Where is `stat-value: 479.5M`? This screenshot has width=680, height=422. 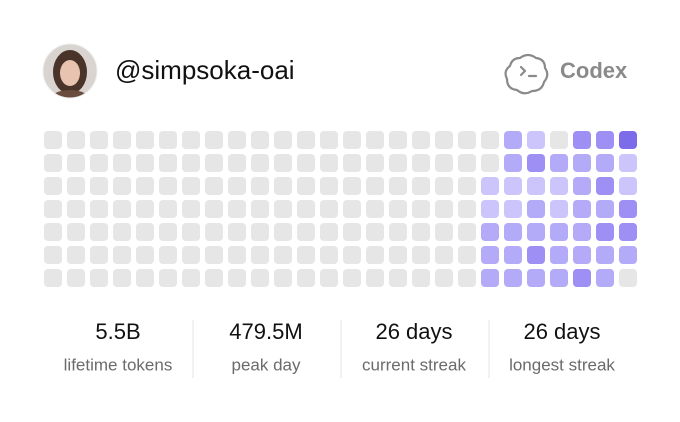
stat-value: 479.5M is located at coordinates (265, 331).